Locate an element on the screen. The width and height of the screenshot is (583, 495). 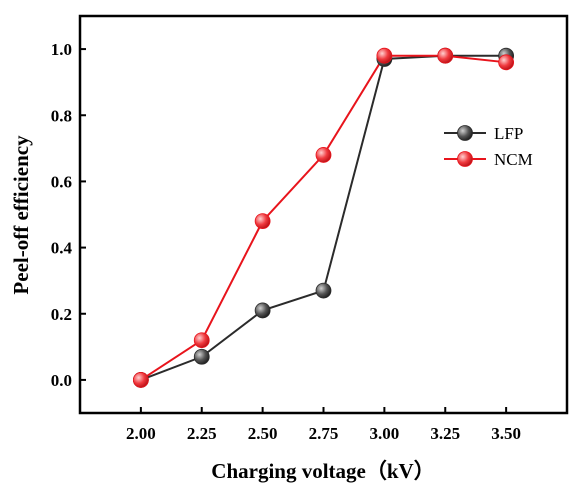
legend-label-lfp: LFP is located at coordinates (508, 133).